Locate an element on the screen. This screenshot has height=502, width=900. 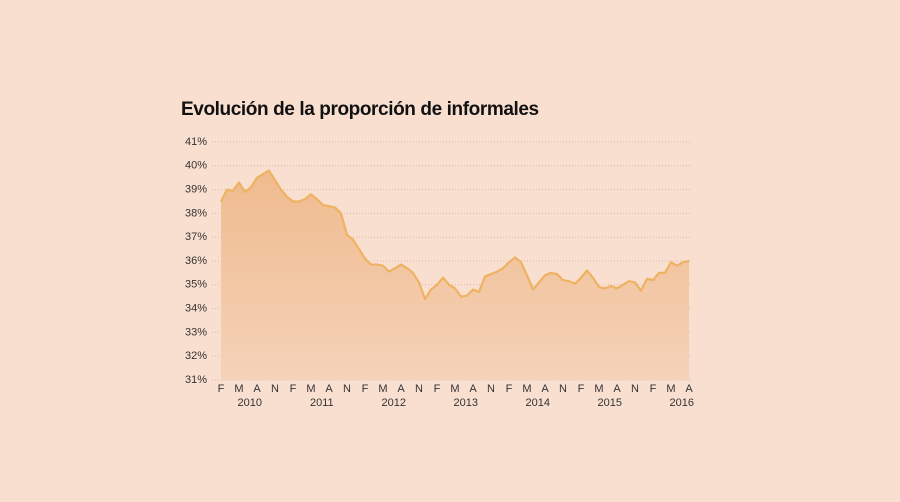
y-tick-label: 40% is located at coordinates (196, 166).